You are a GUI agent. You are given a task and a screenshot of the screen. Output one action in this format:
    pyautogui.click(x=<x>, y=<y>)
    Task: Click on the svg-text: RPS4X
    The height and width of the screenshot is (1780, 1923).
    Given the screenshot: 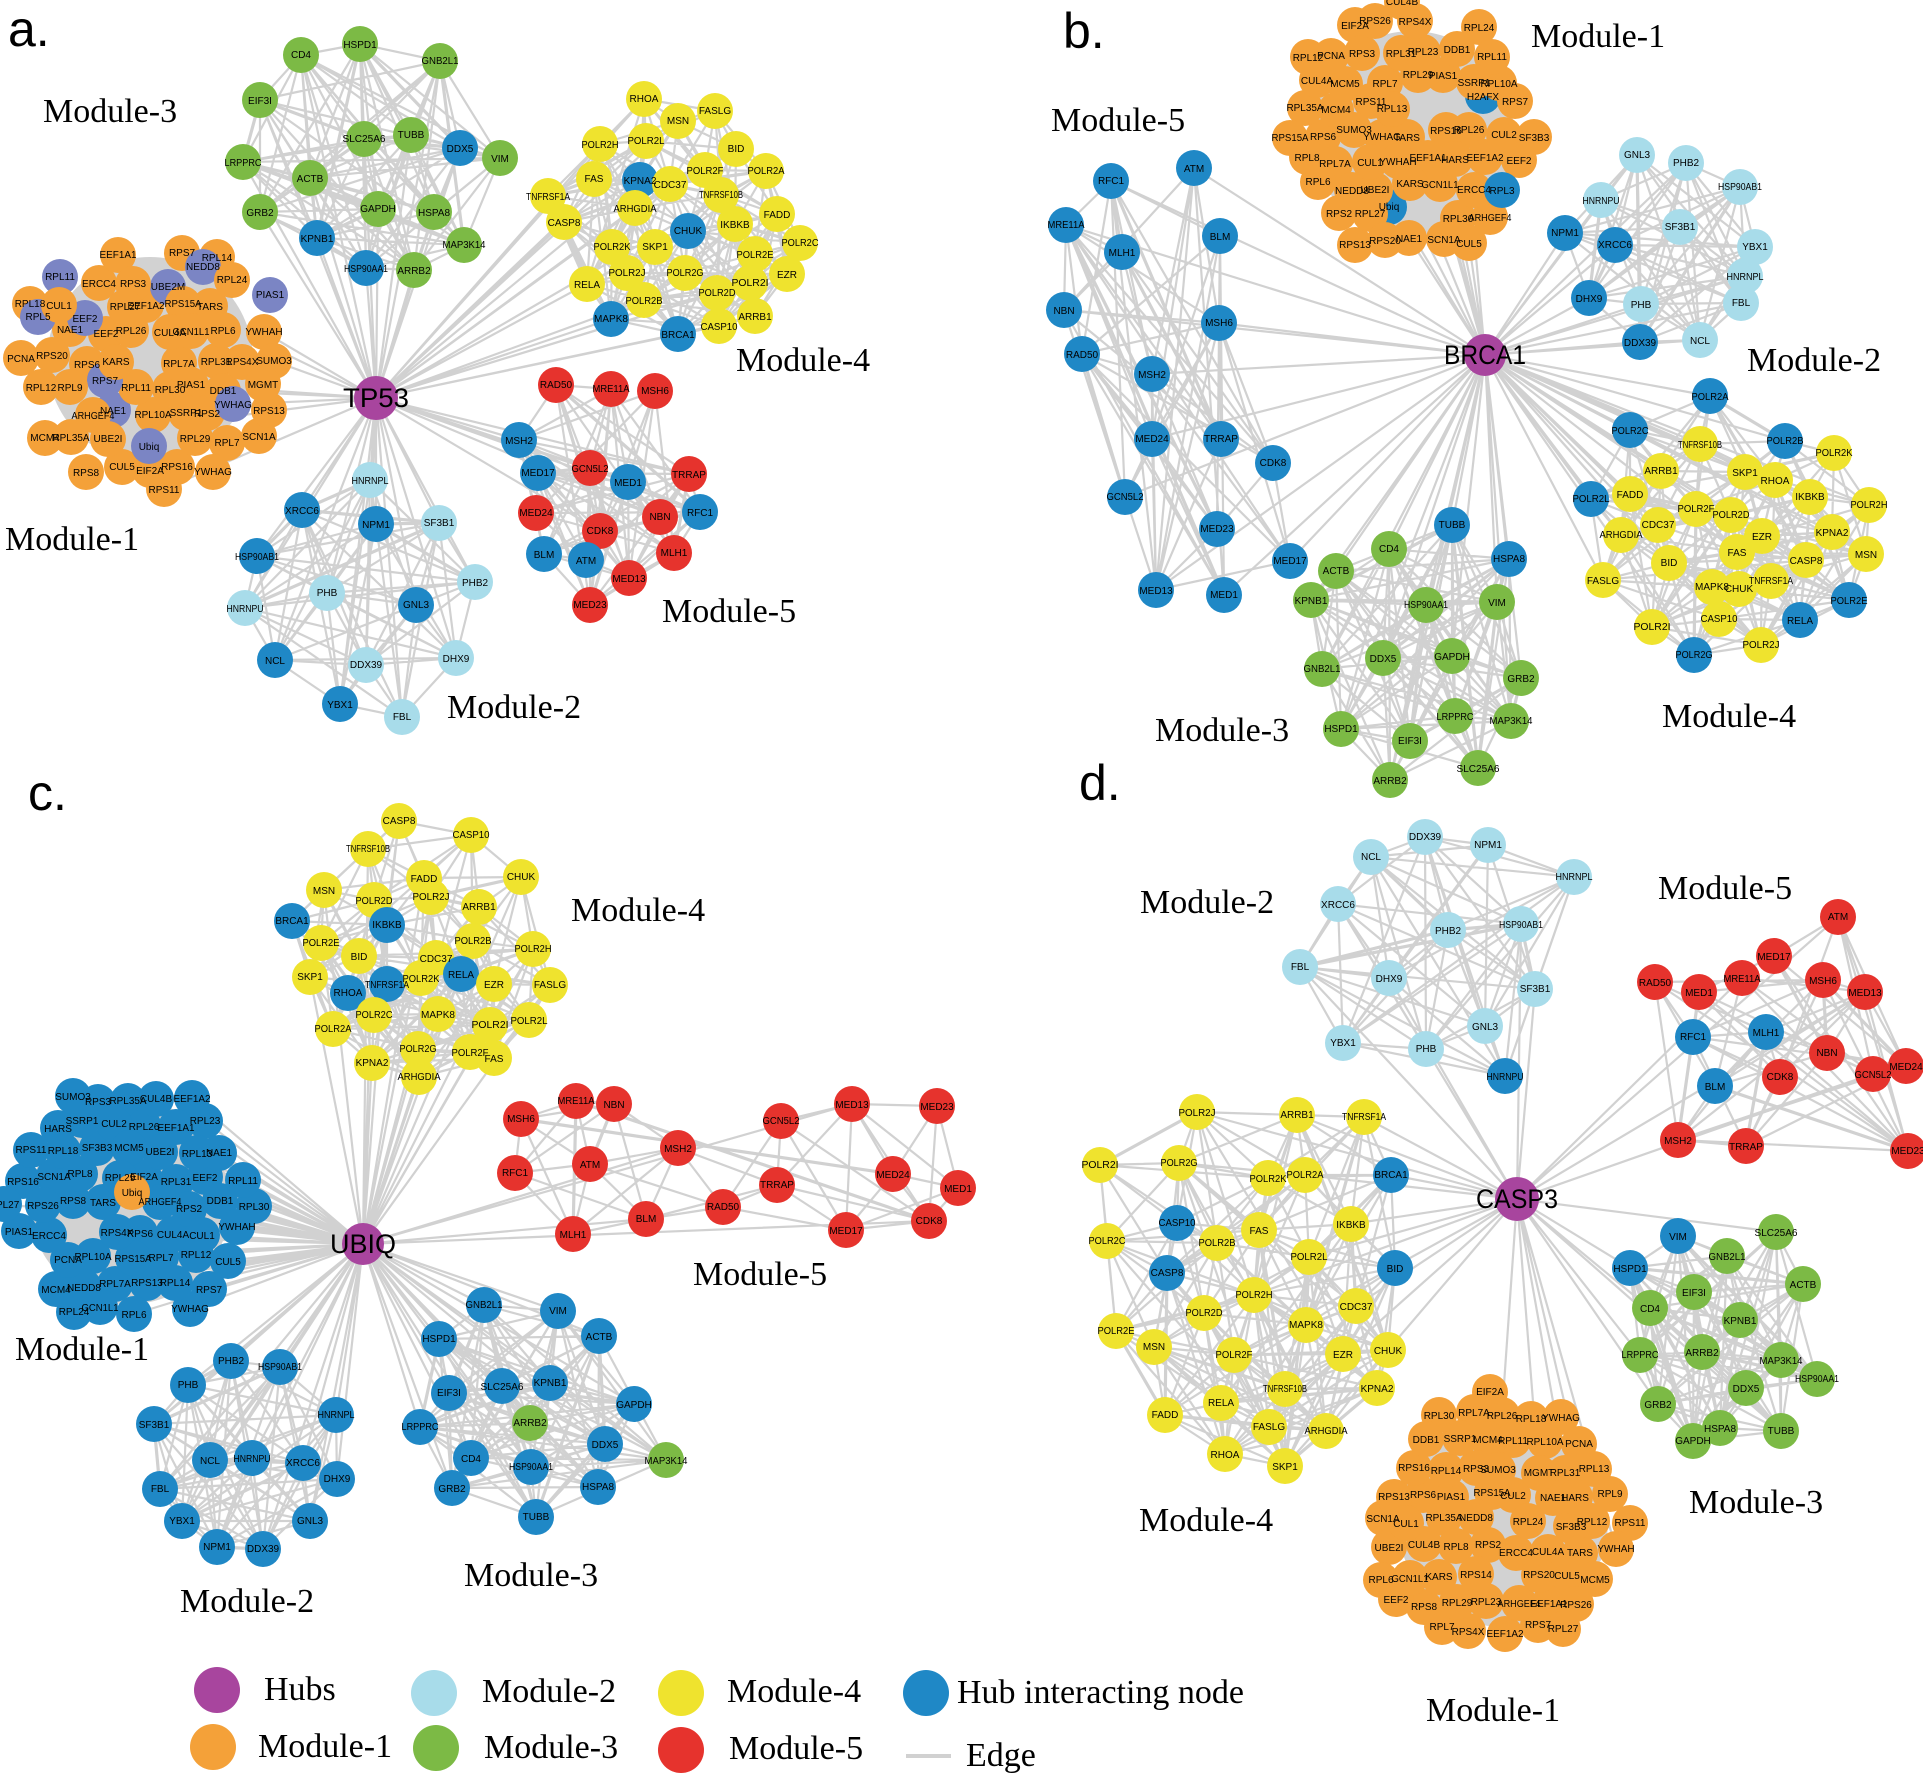 What is the action you would take?
    pyautogui.click(x=117, y=1233)
    